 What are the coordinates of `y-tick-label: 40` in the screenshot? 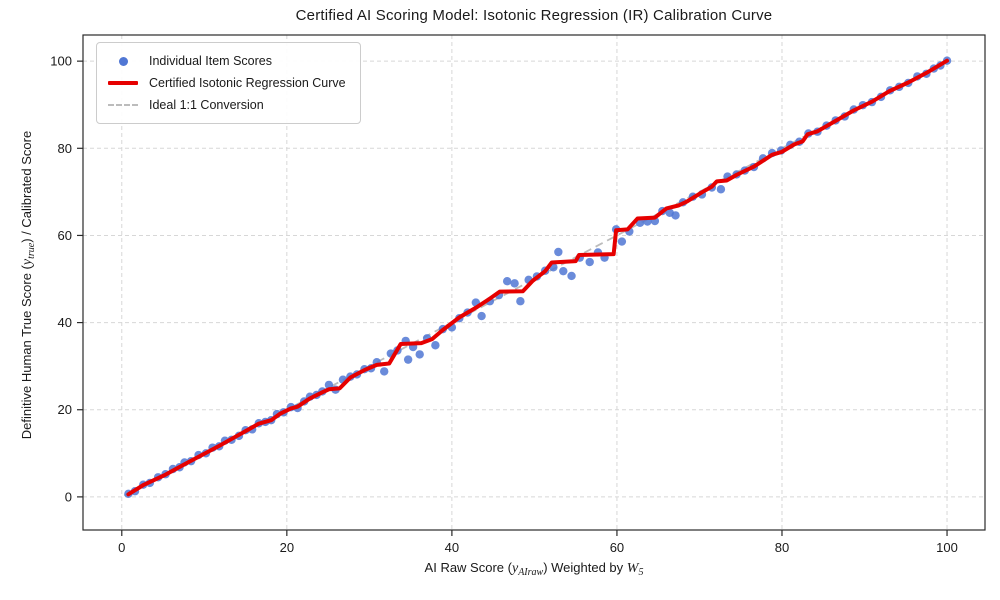 It's located at (65, 322).